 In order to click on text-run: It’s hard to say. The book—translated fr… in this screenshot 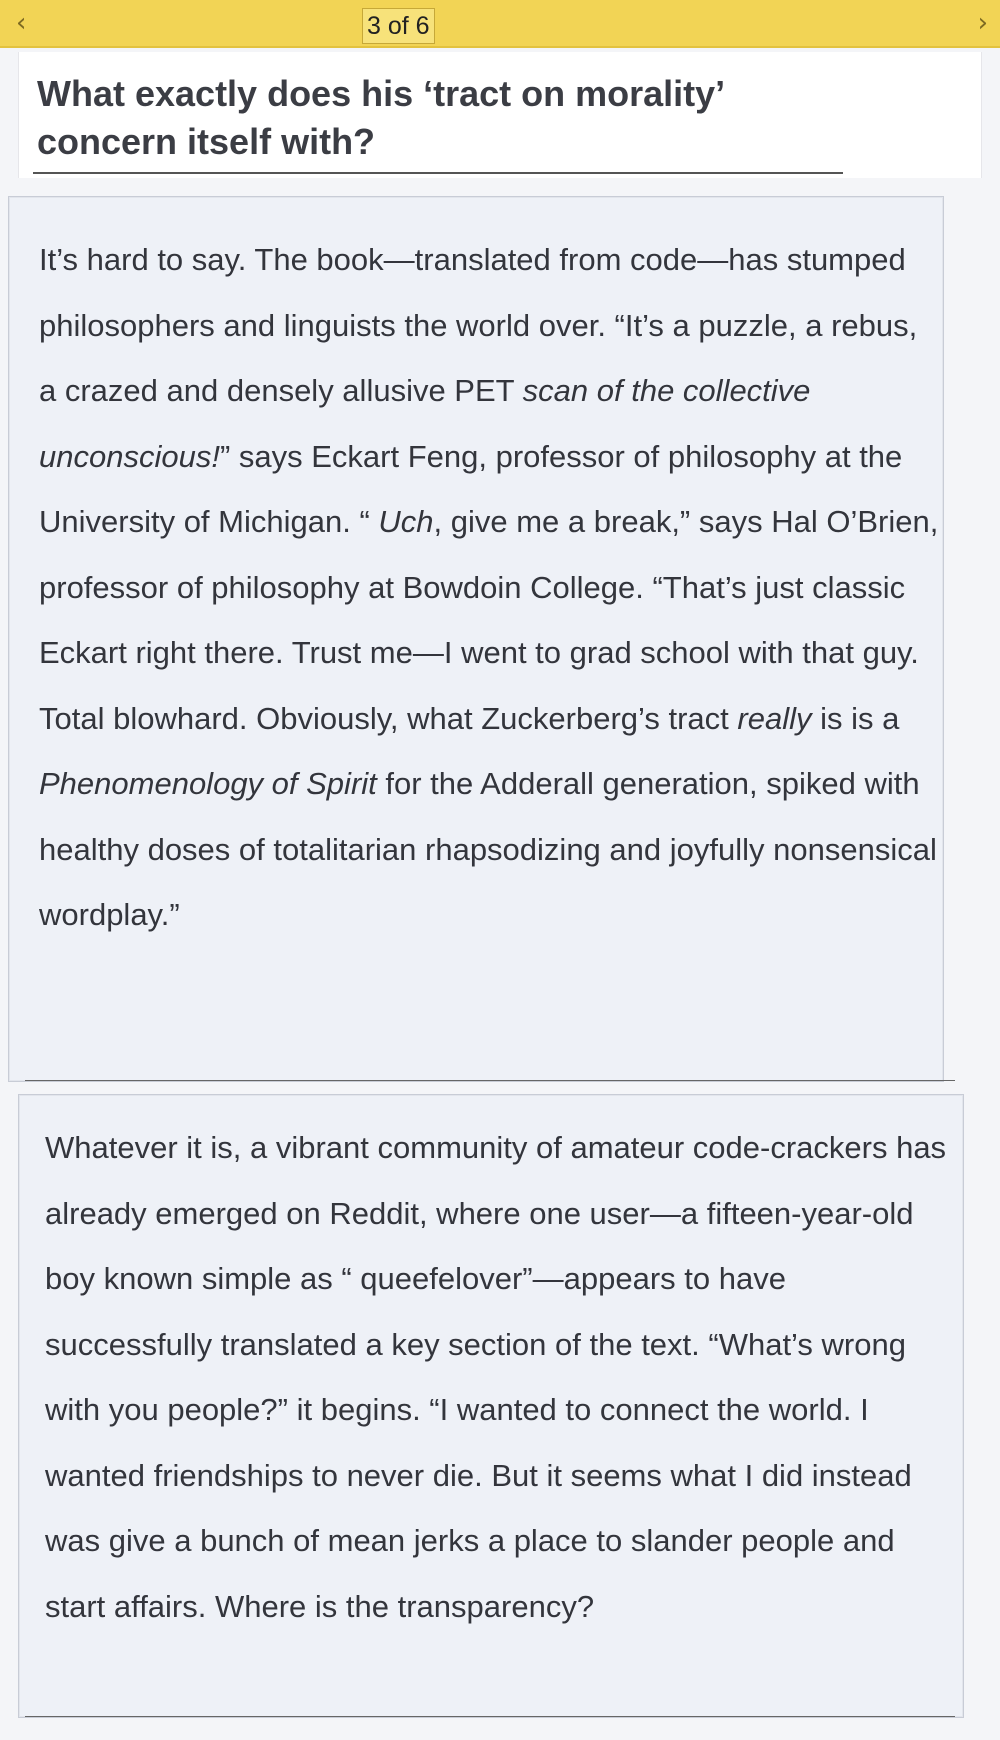, I will do `click(478, 325)`.